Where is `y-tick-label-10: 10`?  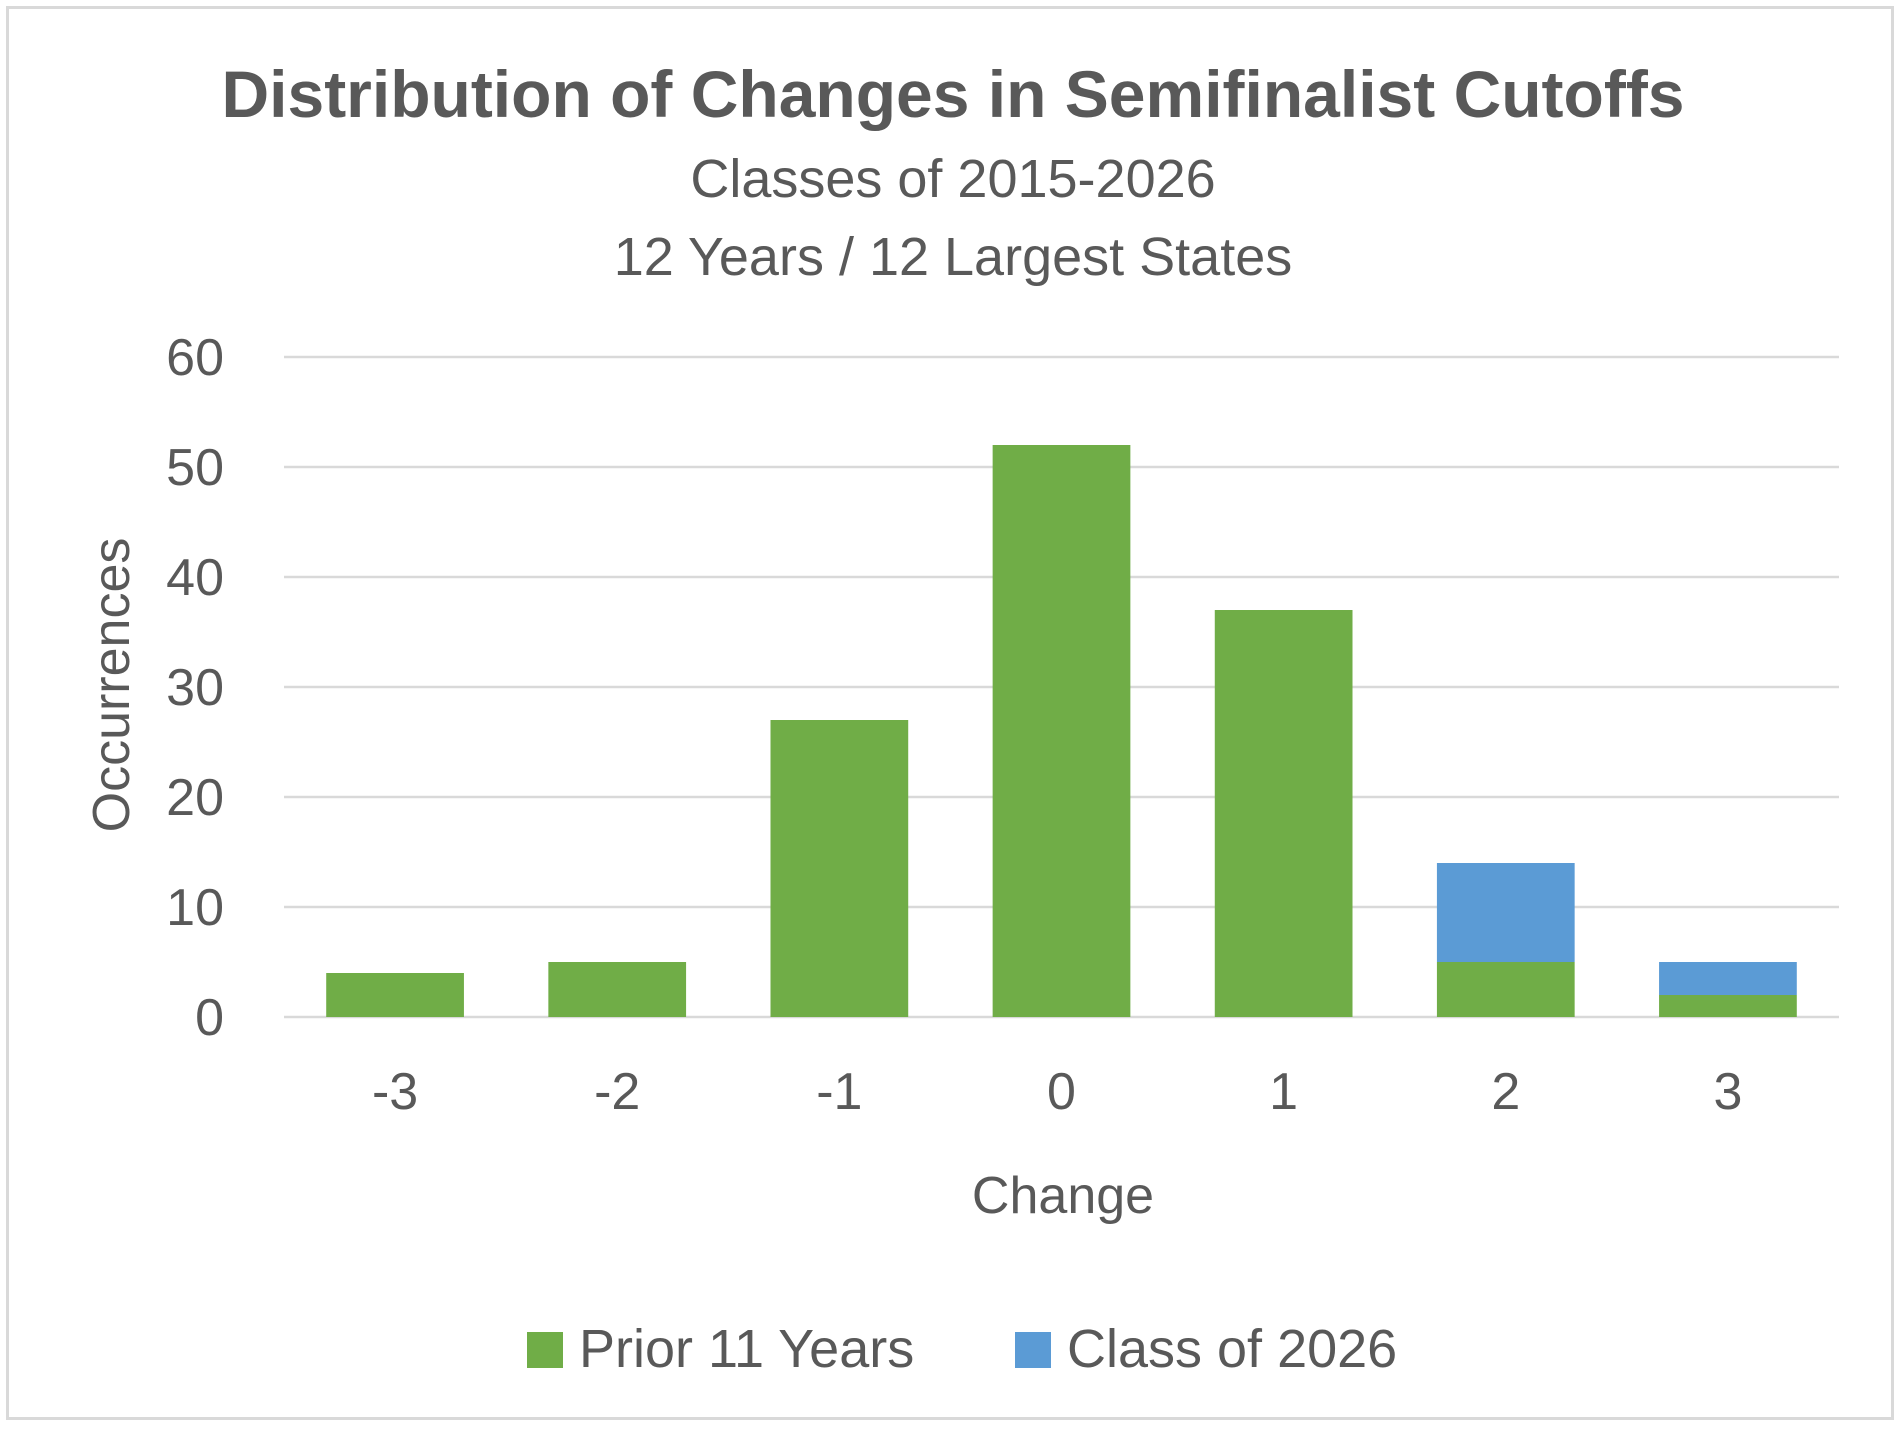
y-tick-label-10: 10 is located at coordinates (195, 908).